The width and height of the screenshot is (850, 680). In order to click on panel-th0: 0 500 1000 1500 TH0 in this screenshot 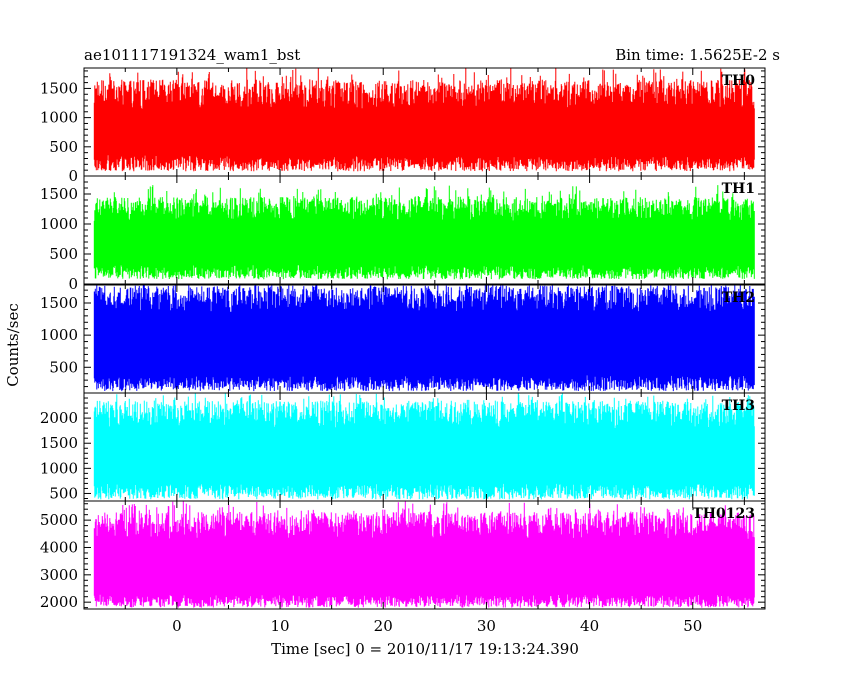, I will do `click(403, 126)`.